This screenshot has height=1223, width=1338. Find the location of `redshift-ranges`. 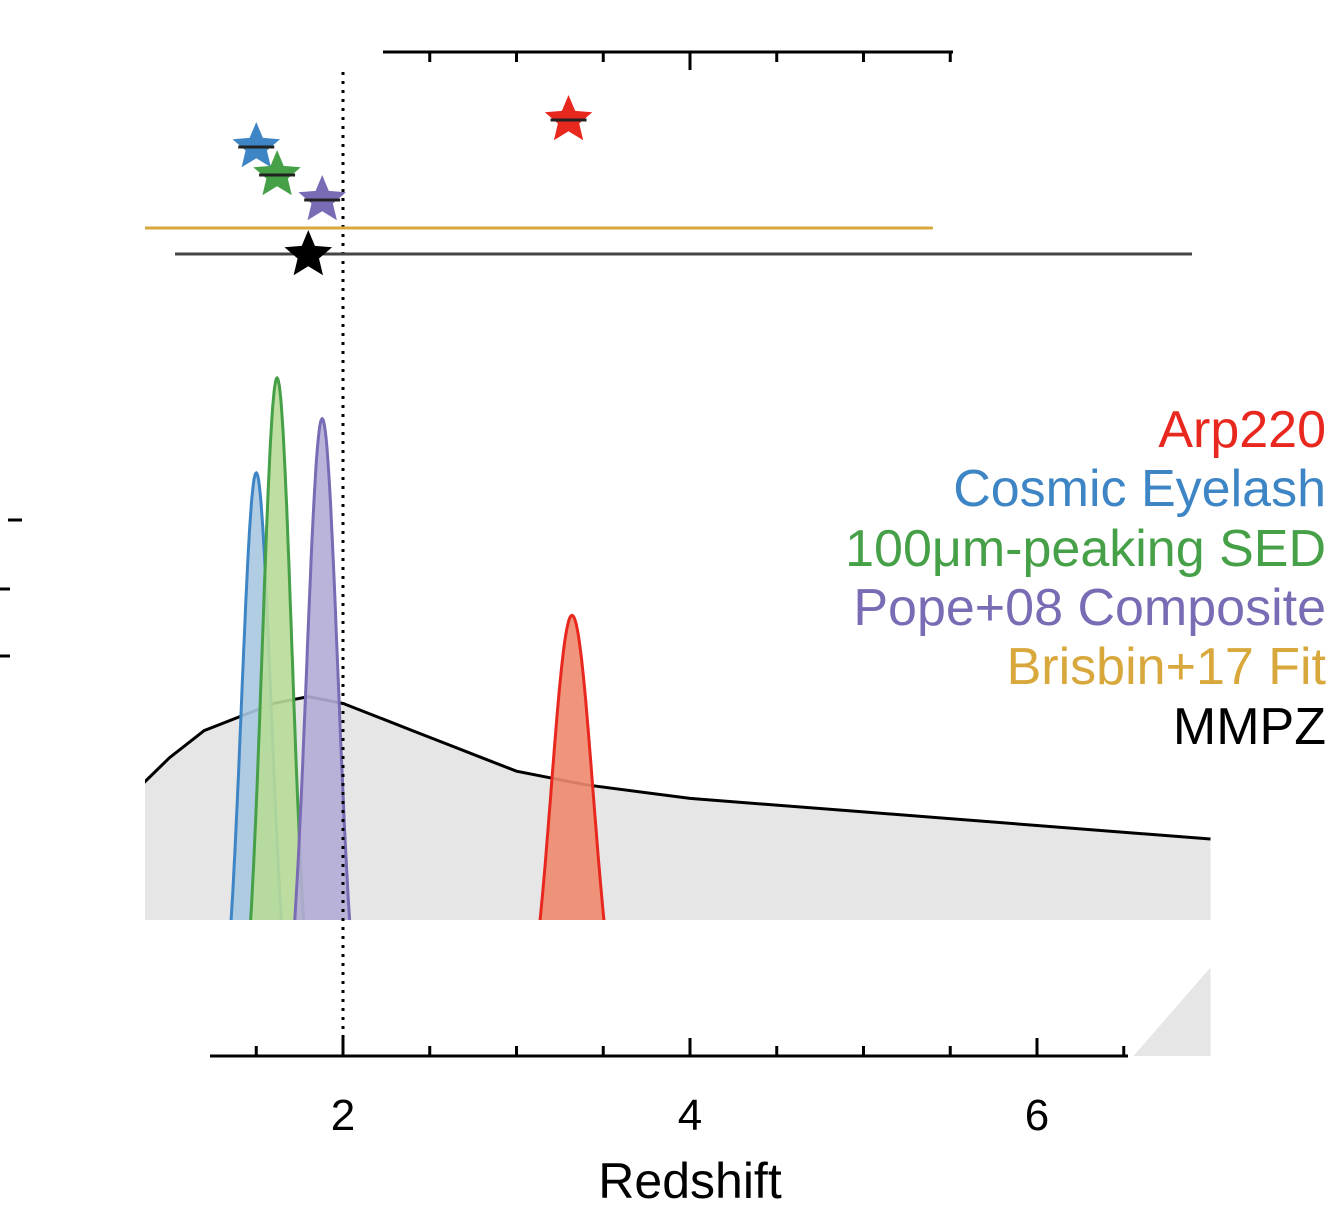

redshift-ranges is located at coordinates (668, 241).